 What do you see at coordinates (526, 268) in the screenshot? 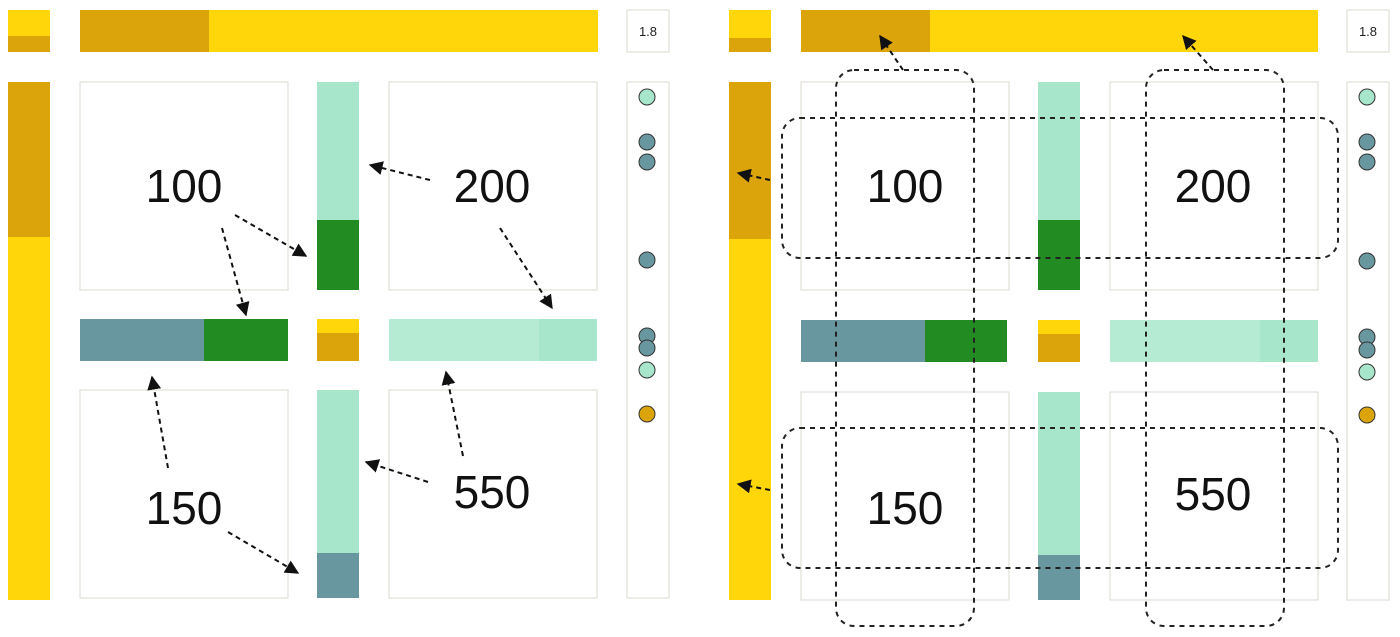
I see `arrow-200-to-row` at bounding box center [526, 268].